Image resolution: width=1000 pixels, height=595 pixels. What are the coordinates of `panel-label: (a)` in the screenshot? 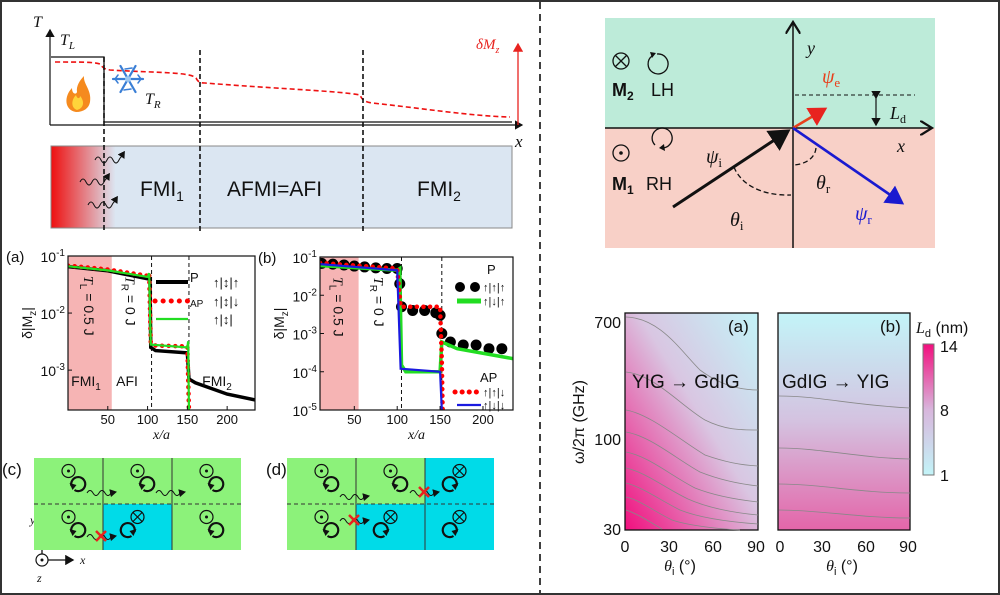 It's located at (15, 257).